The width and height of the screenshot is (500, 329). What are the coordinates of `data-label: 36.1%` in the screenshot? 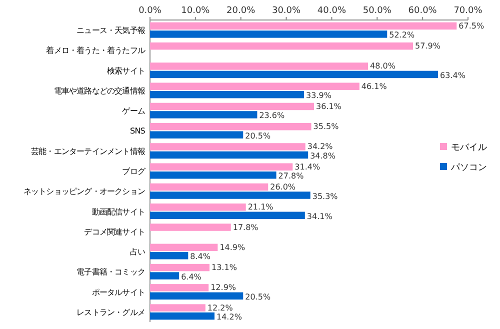 It's located at (329, 106).